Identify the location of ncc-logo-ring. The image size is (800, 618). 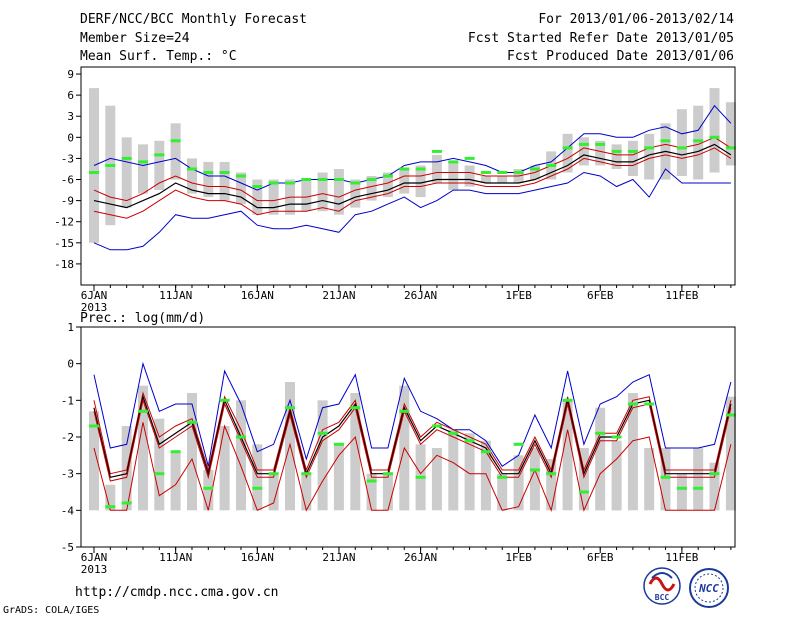
(709, 588).